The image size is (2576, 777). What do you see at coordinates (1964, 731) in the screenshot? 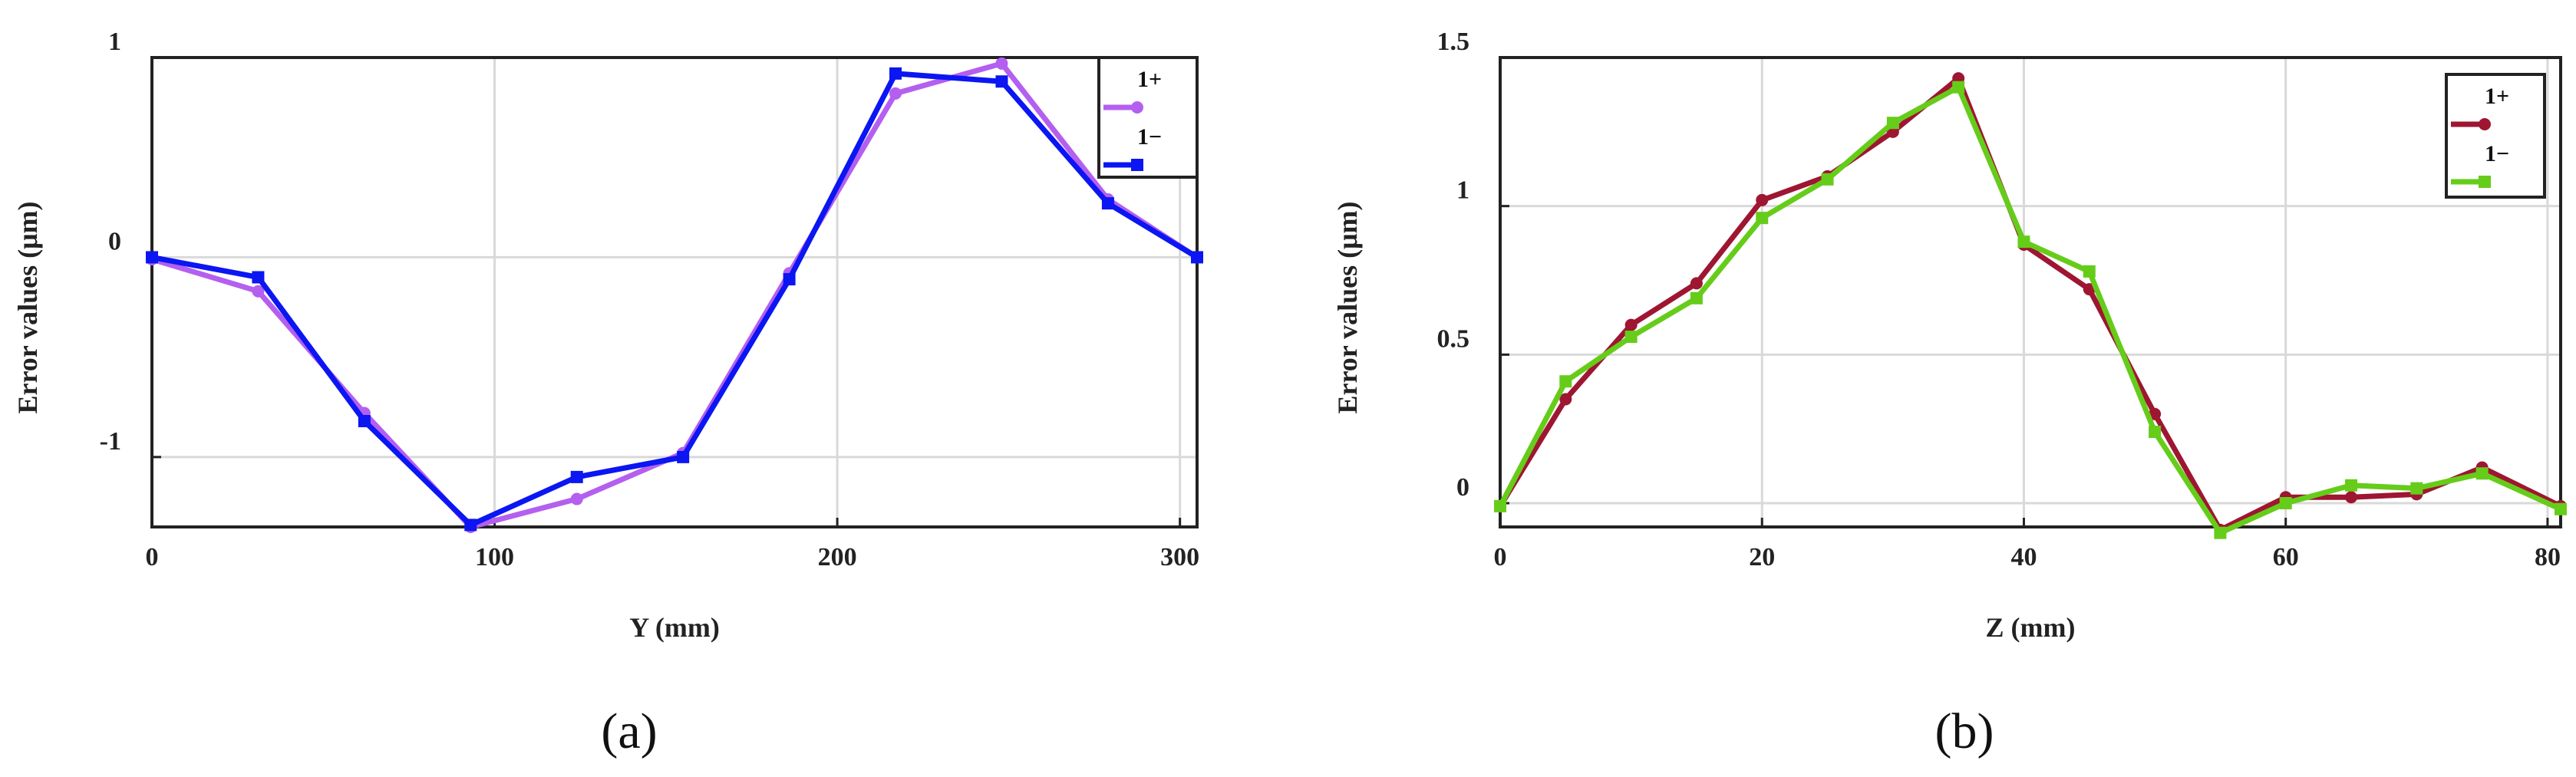
I see `panel-caption: (b)` at bounding box center [1964, 731].